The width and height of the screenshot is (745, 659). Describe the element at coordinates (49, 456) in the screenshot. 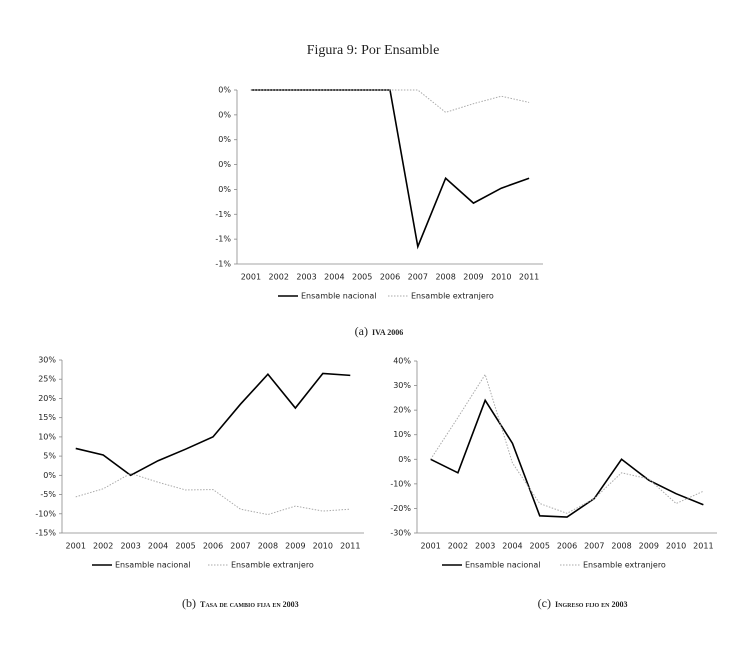

I see `y-tick-label: 5%` at that location.